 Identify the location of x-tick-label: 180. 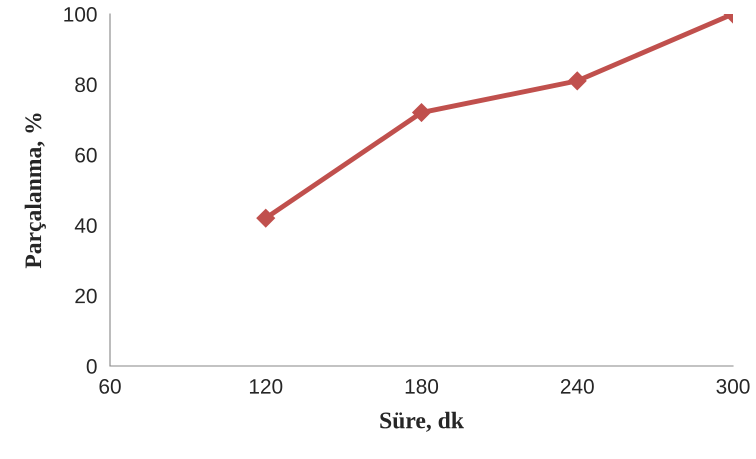
(422, 386).